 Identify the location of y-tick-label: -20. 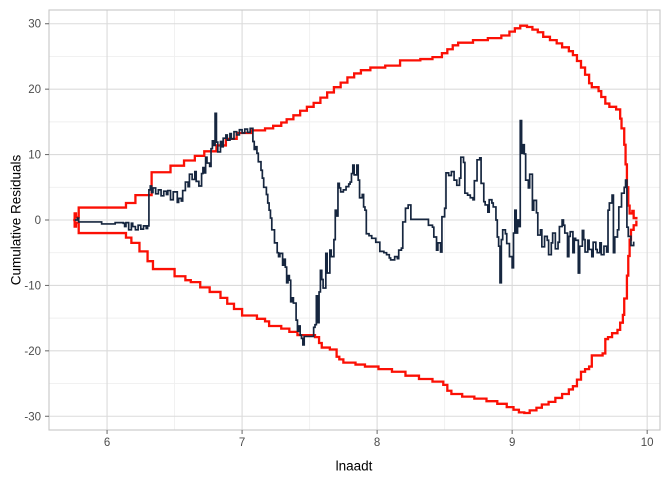
(32, 352).